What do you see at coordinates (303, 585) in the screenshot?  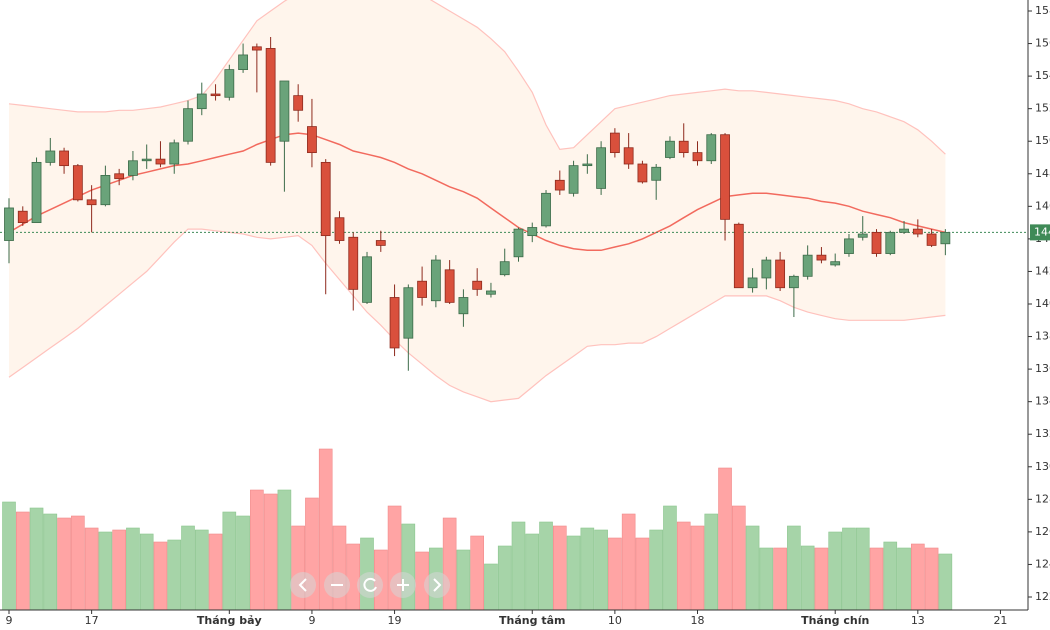 I see `scroll-left-button` at bounding box center [303, 585].